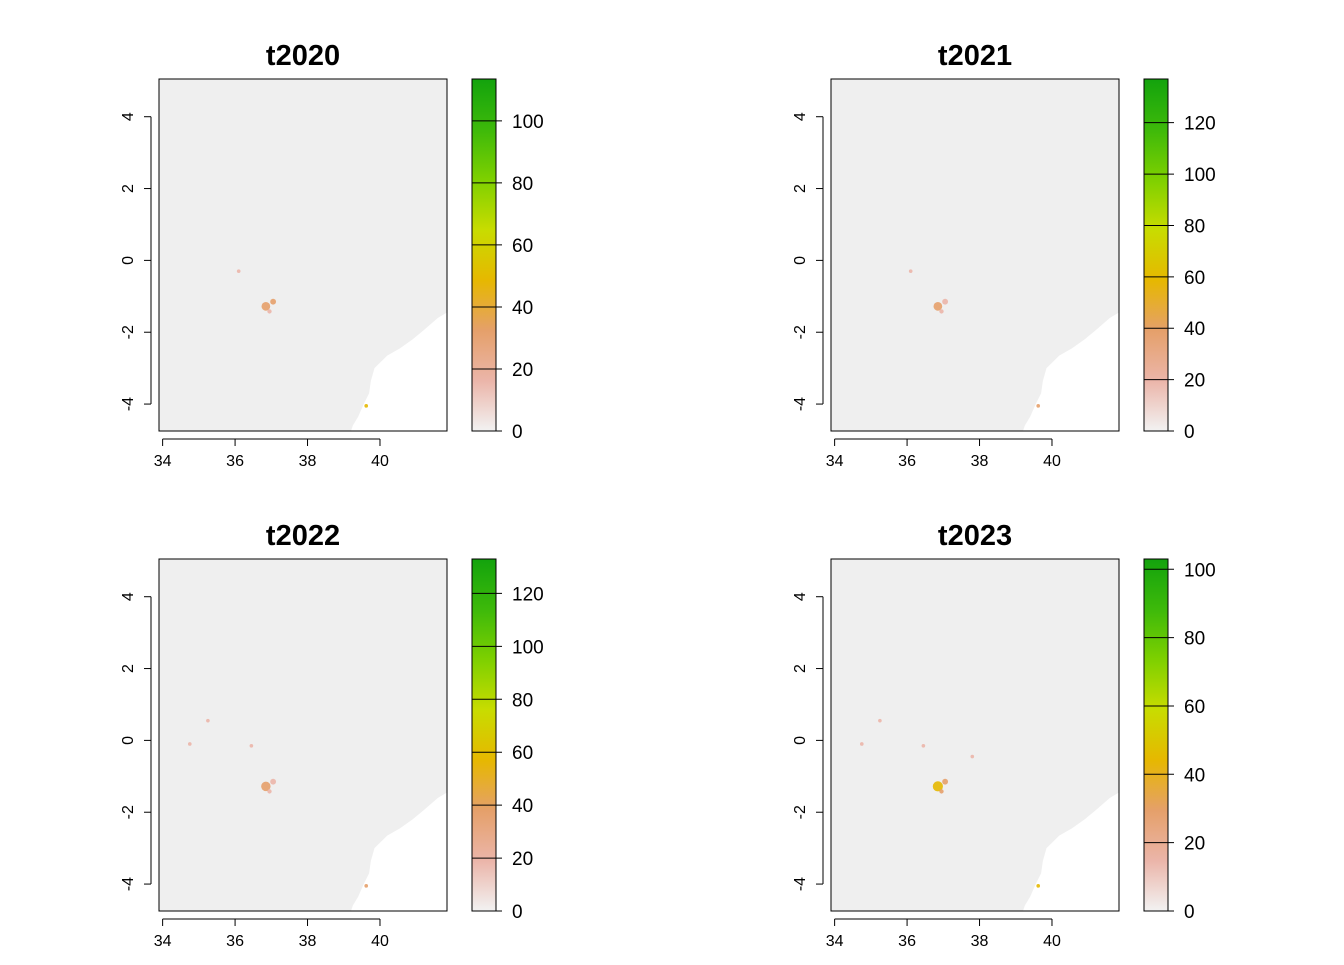 Image resolution: width=1344 pixels, height=965 pixels. What do you see at coordinates (303, 536) in the screenshot?
I see `panel-title: t2022` at bounding box center [303, 536].